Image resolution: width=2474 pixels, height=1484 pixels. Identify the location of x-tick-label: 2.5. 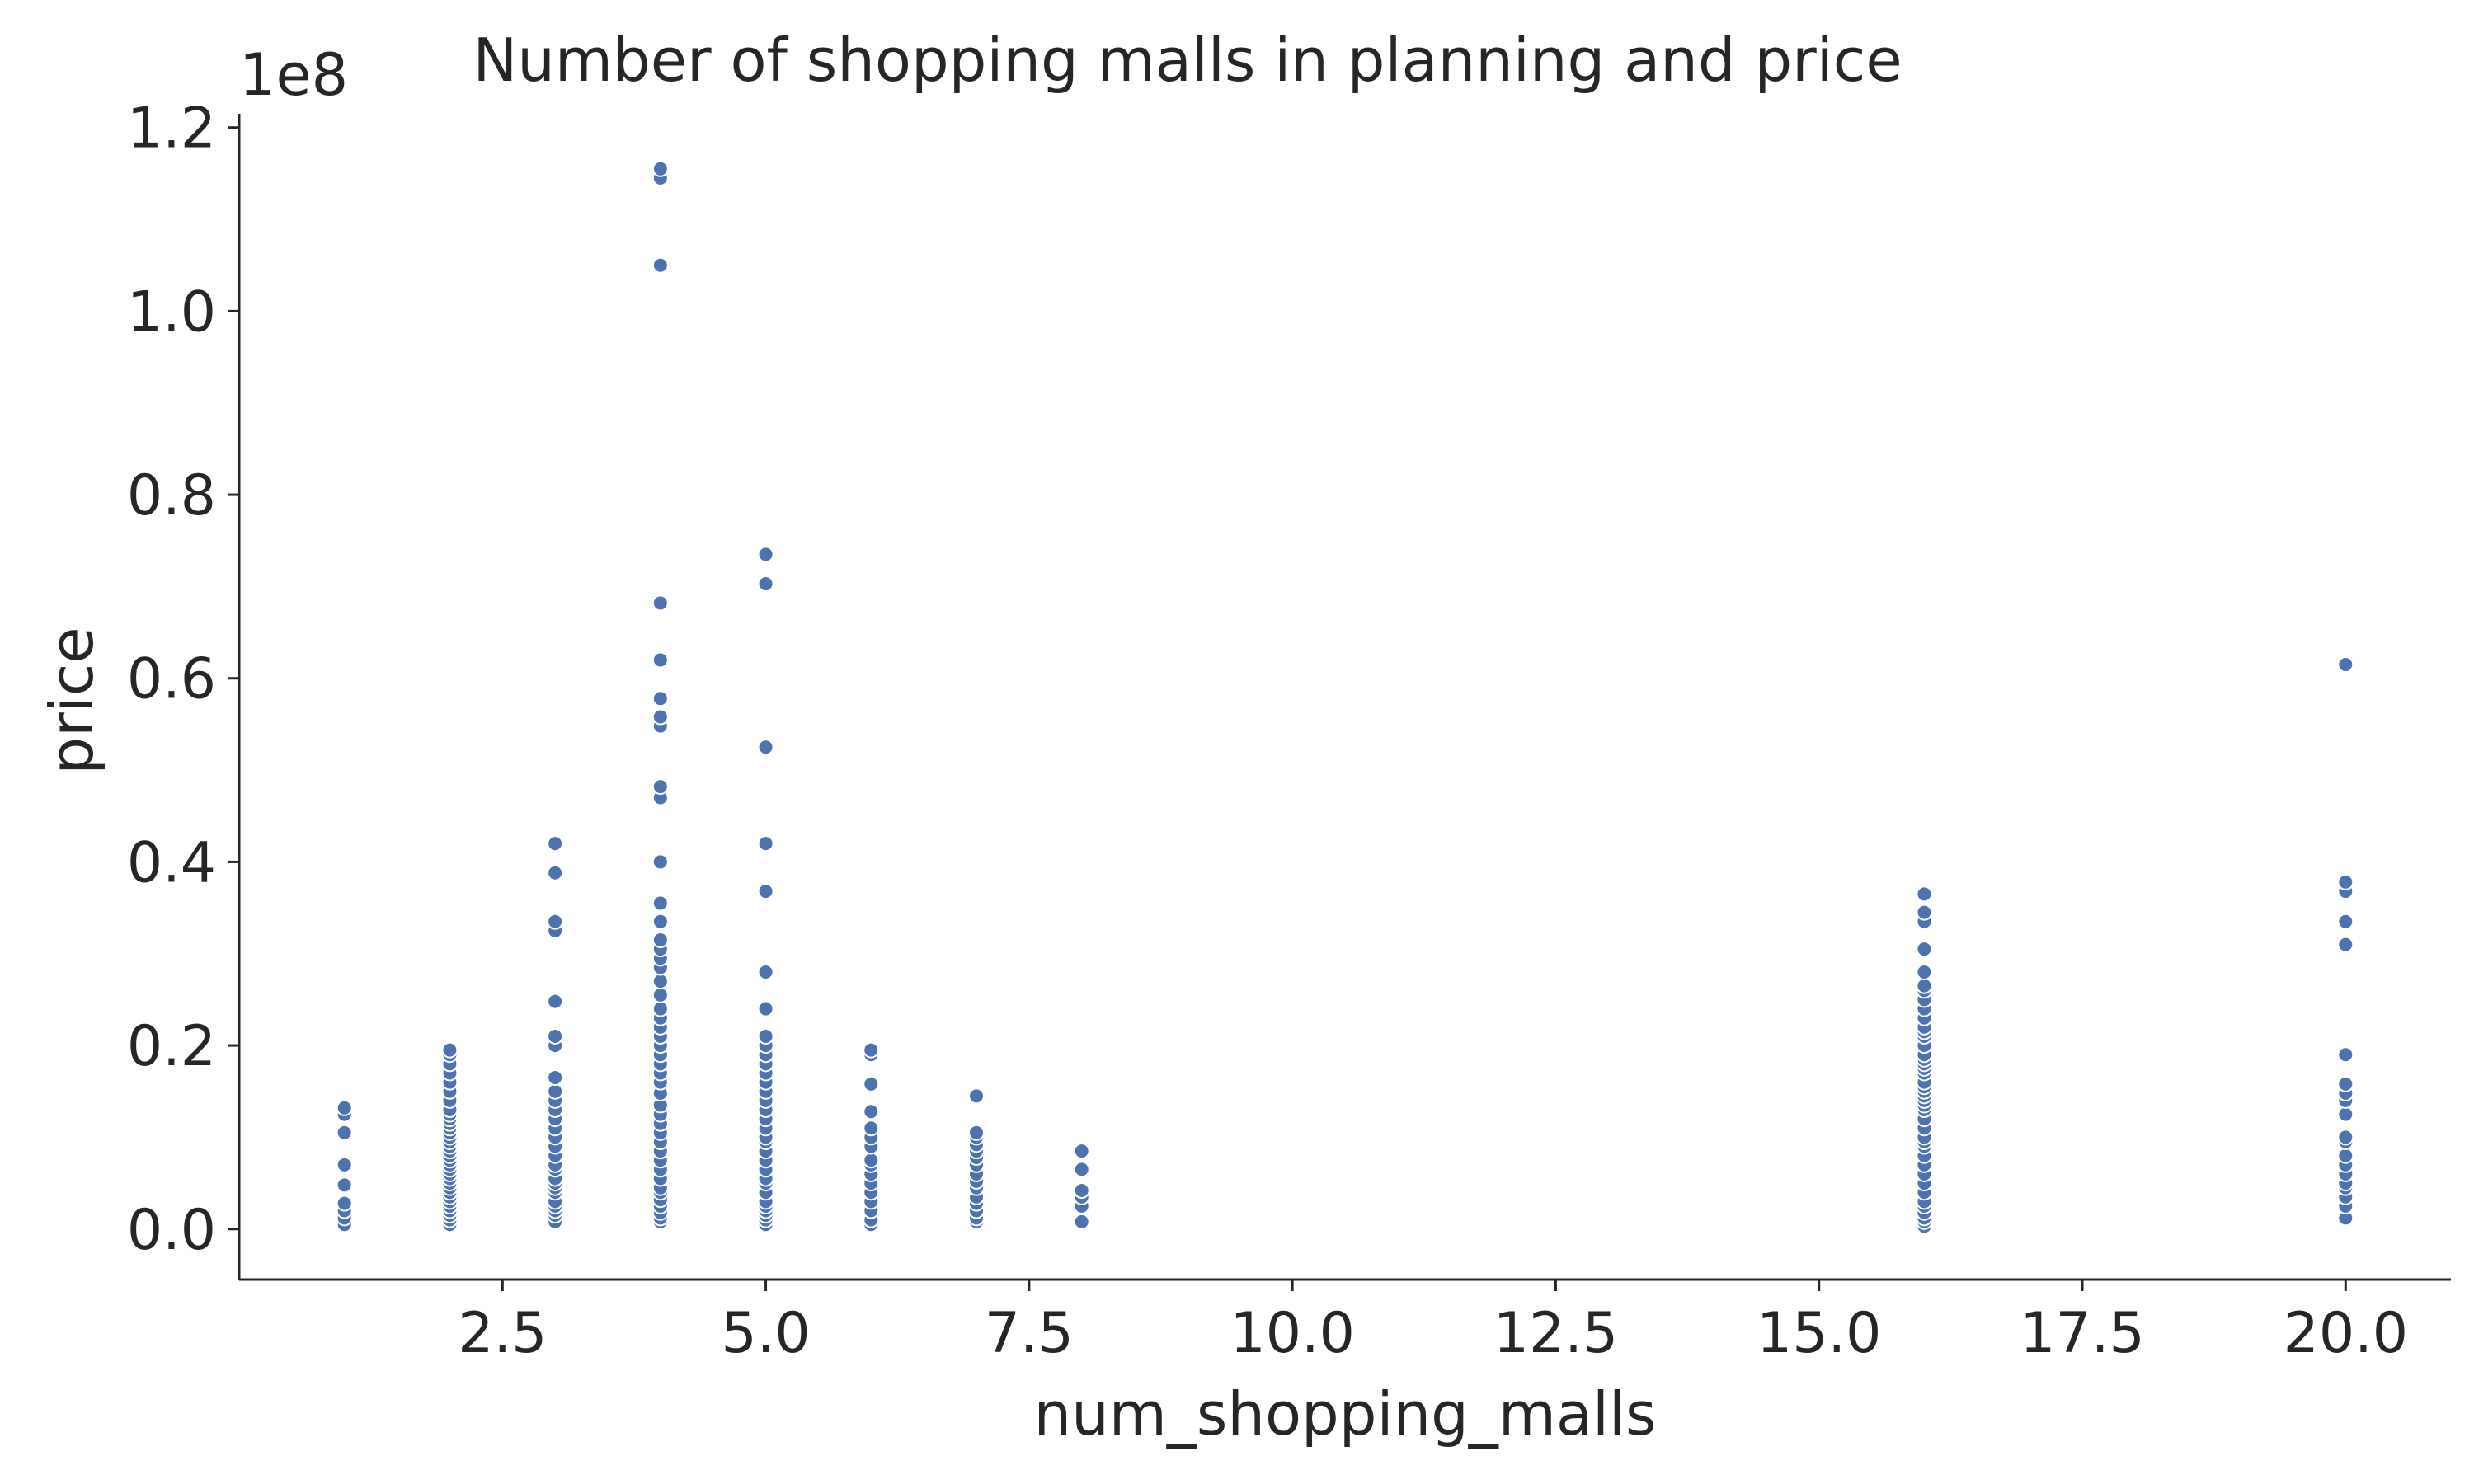
(502, 1333).